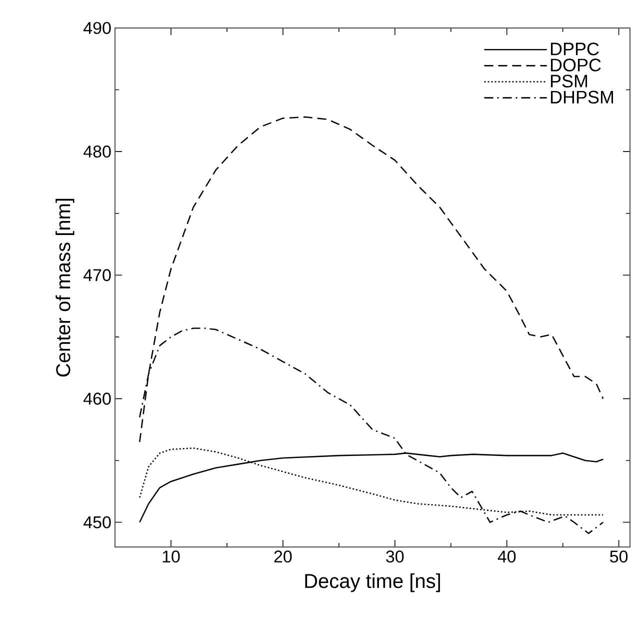 The width and height of the screenshot is (633, 624). Describe the element at coordinates (575, 65) in the screenshot. I see `legend-label: DOPC` at that location.